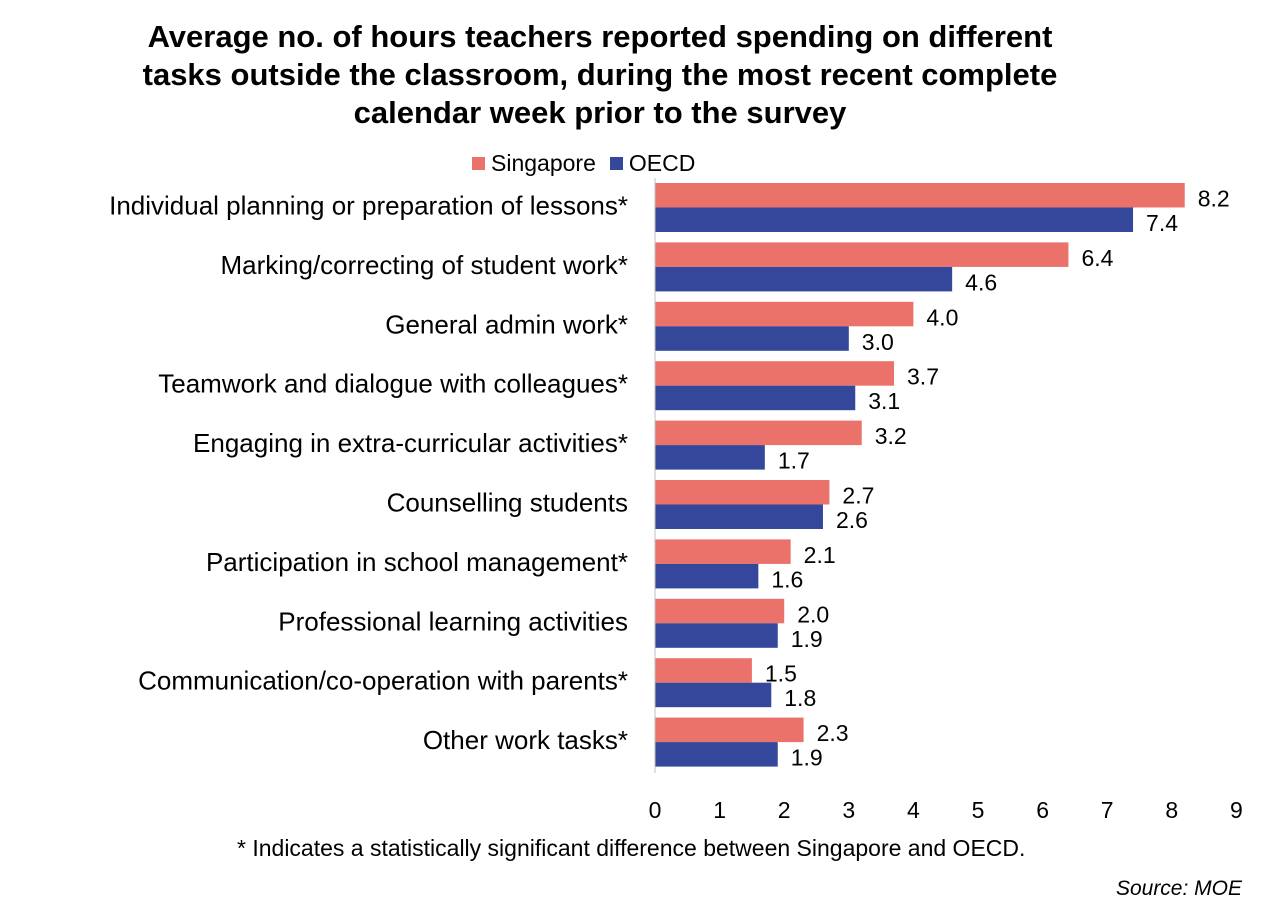  What do you see at coordinates (878, 342) in the screenshot?
I see `data-label: 3.0` at bounding box center [878, 342].